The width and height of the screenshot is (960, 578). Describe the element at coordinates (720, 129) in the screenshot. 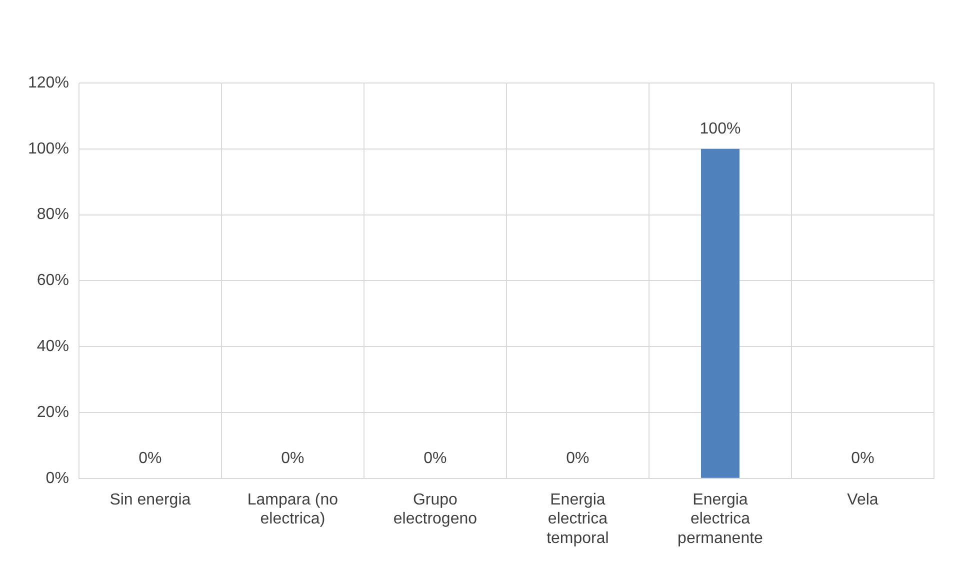

I see `data-label: 100%` at that location.